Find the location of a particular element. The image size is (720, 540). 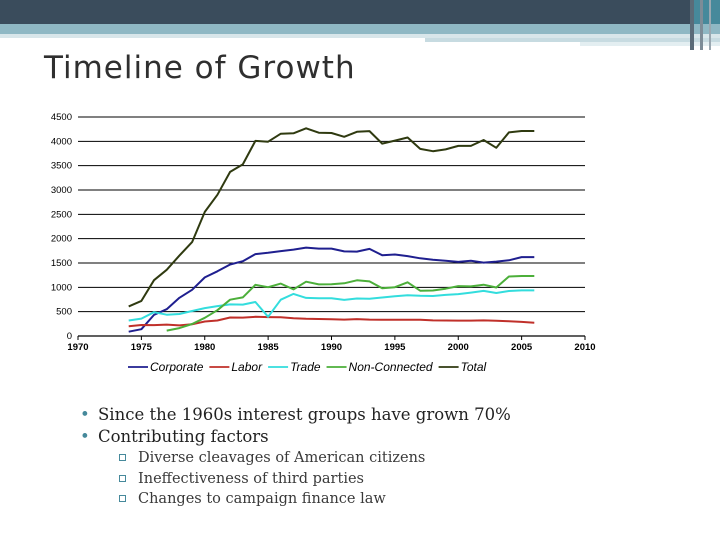

x-tick-label: 1980 is located at coordinates (204, 347).